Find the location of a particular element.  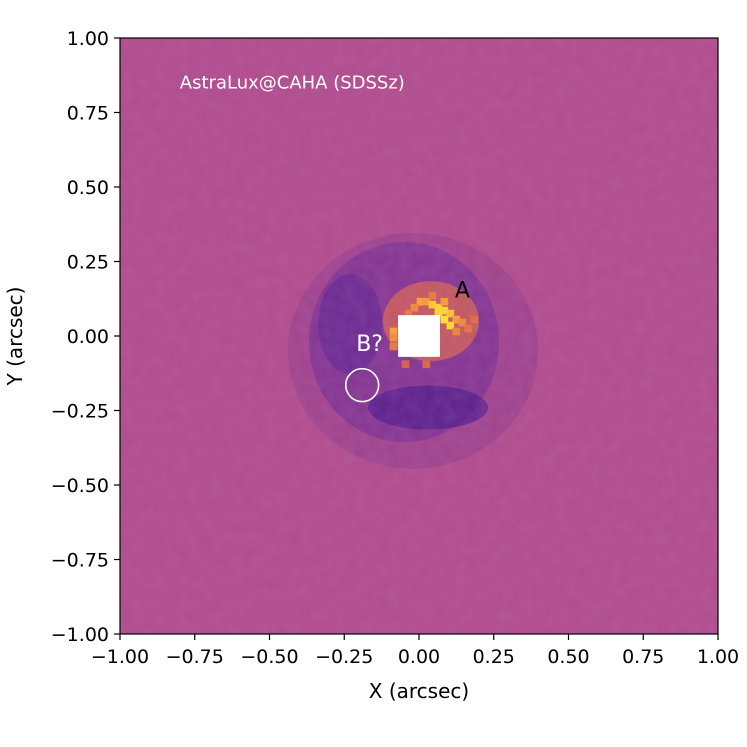

y-tick-label: 0.50 is located at coordinates (88, 188).